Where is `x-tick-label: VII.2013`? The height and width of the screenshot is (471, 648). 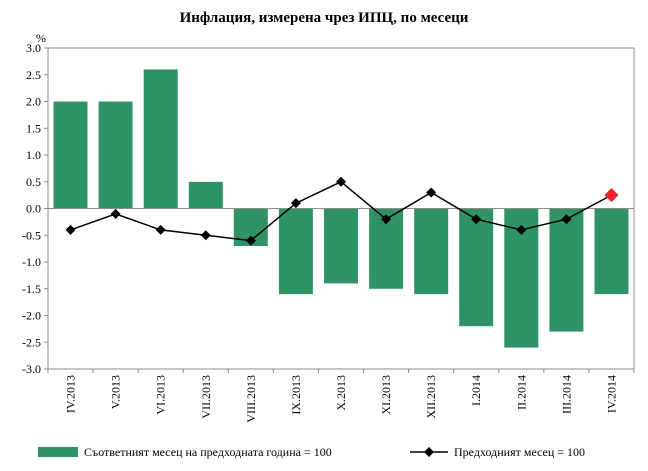
x-tick-label: VII.2013 is located at coordinates (206, 397).